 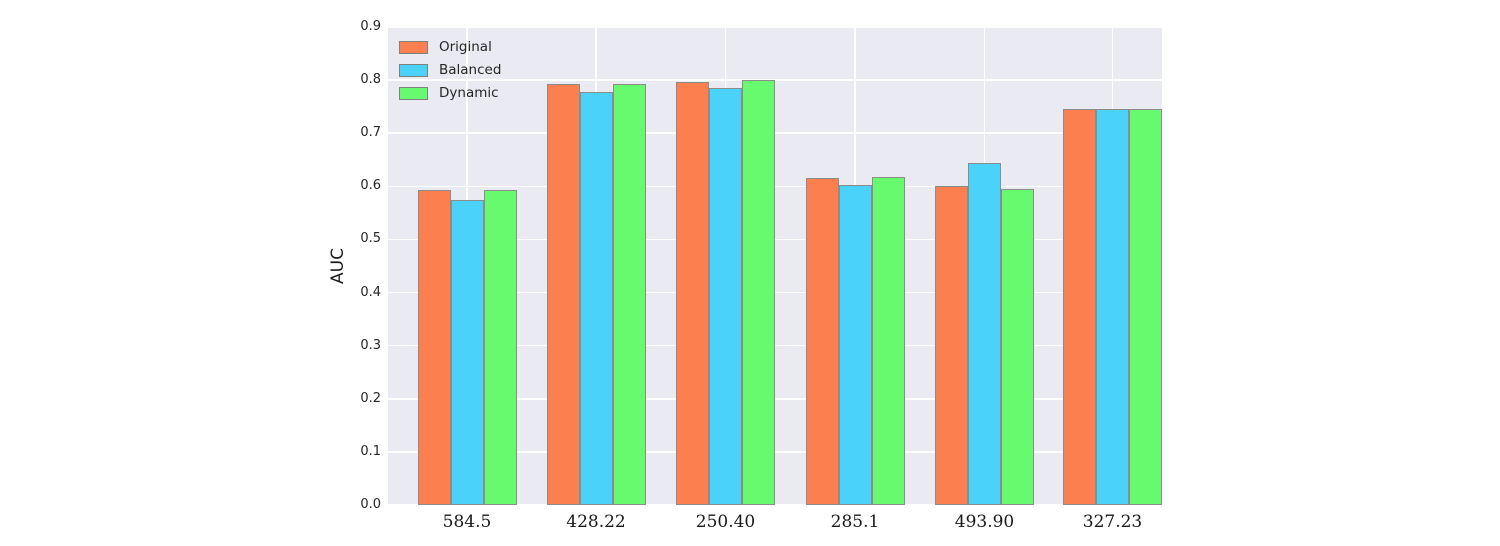 I want to click on y-tick-label: 0.4, so click(x=370, y=292).